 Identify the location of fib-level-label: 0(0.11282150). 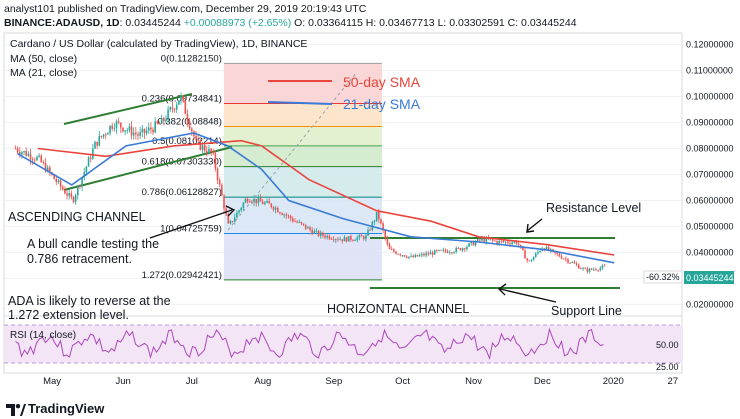
(191, 58).